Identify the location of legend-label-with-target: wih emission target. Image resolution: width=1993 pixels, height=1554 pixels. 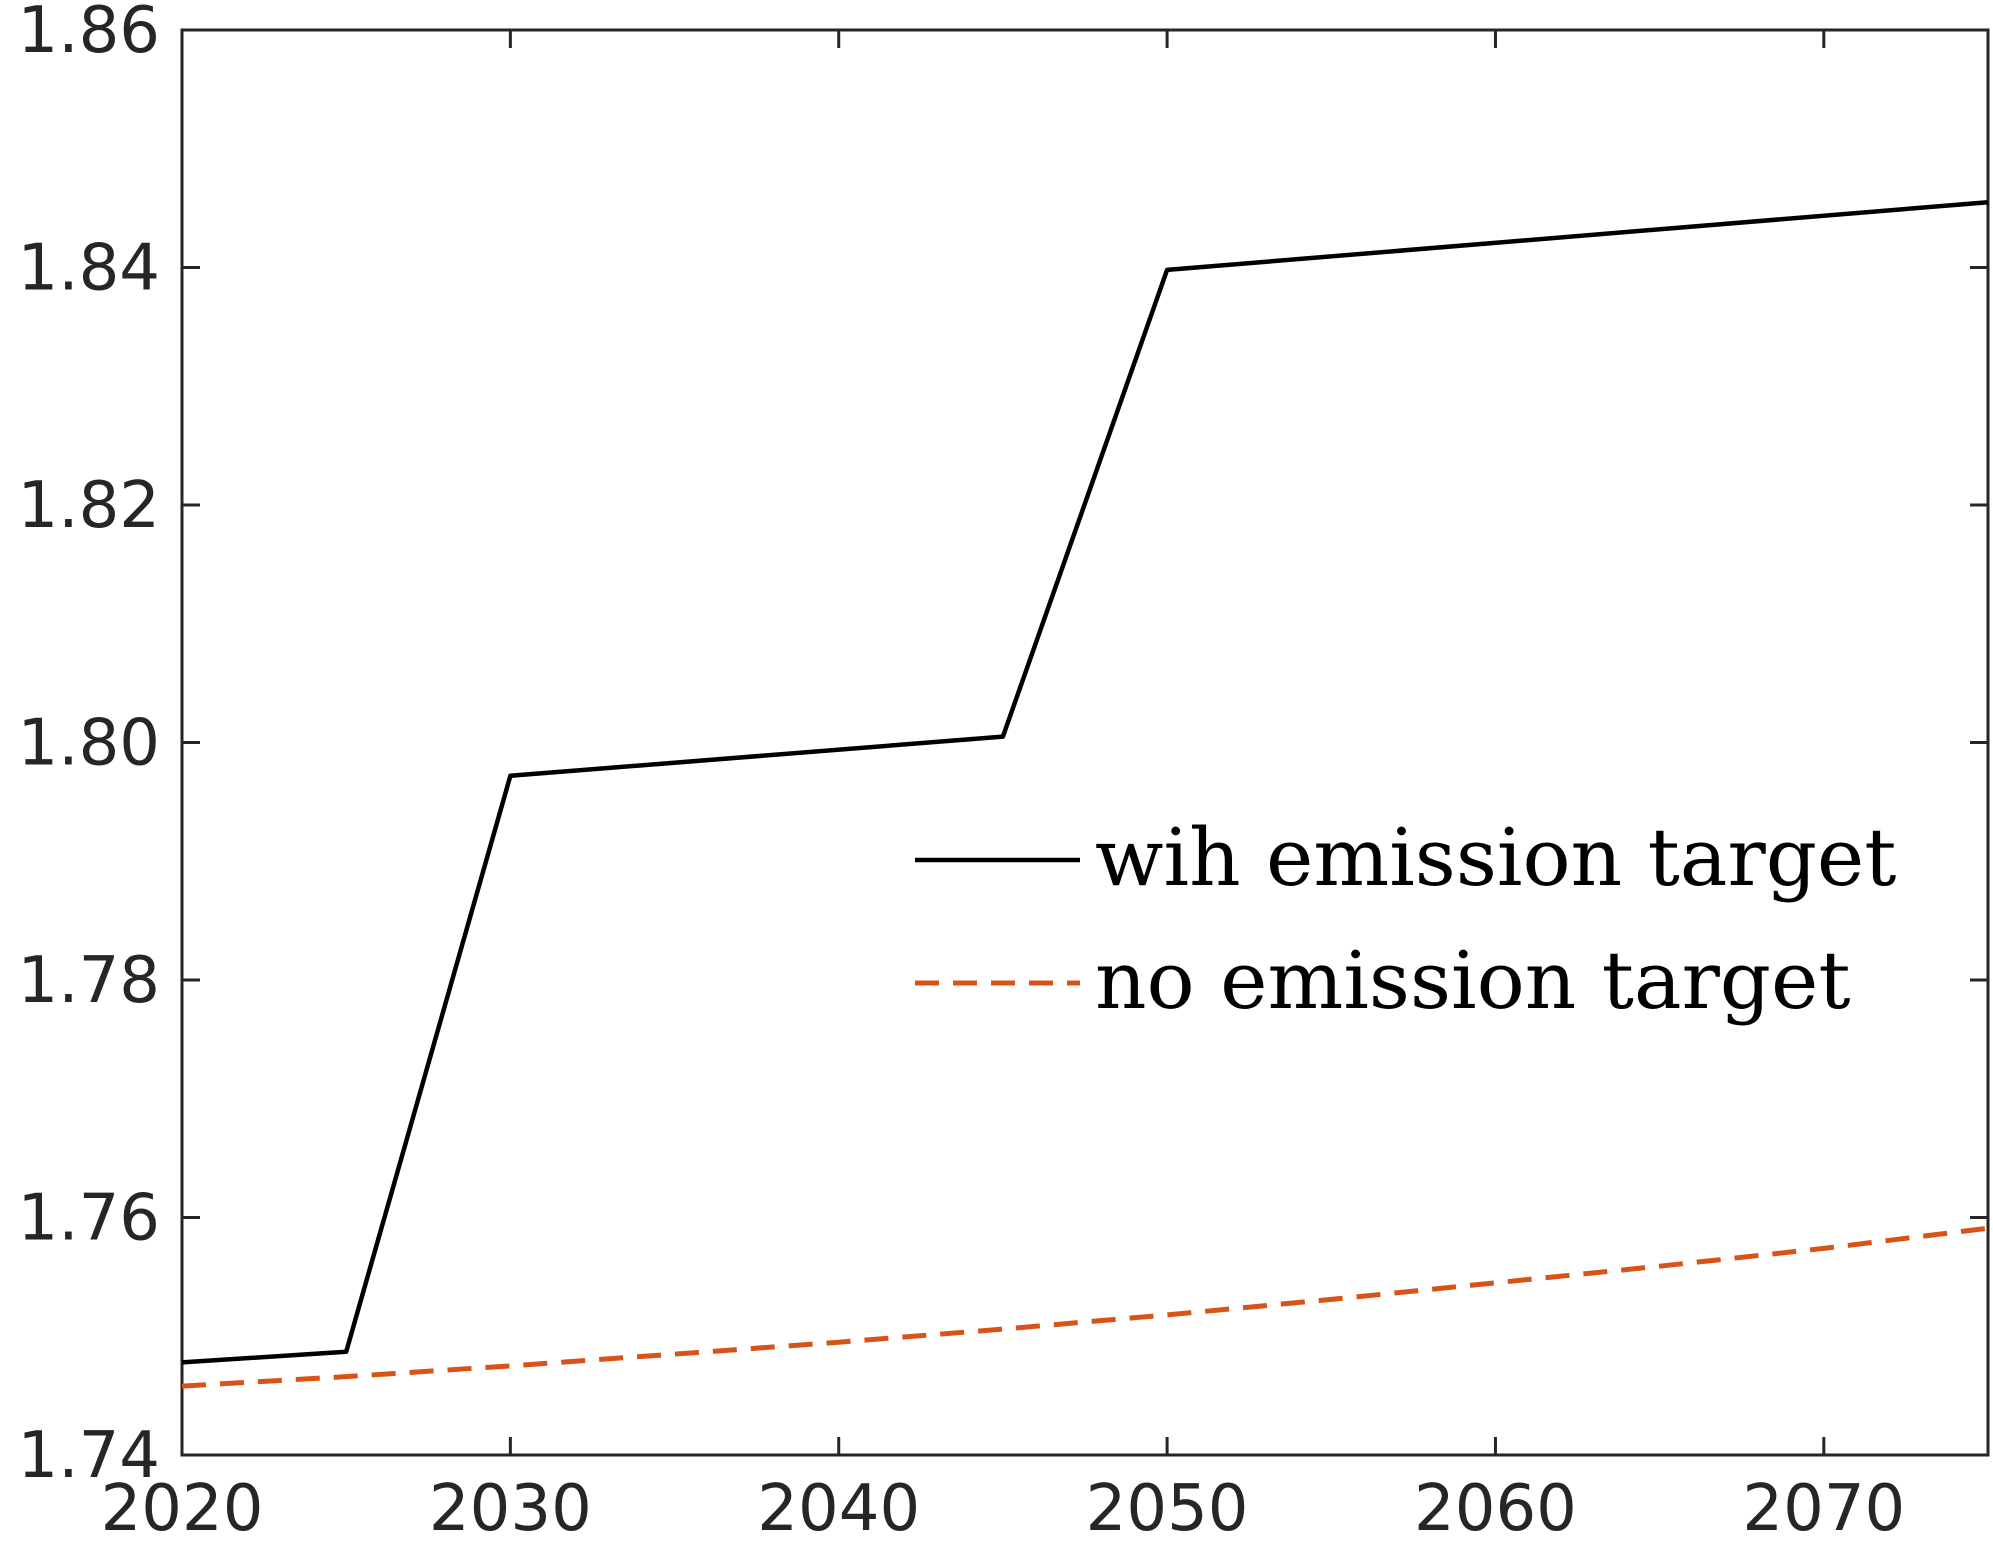
(1495, 857).